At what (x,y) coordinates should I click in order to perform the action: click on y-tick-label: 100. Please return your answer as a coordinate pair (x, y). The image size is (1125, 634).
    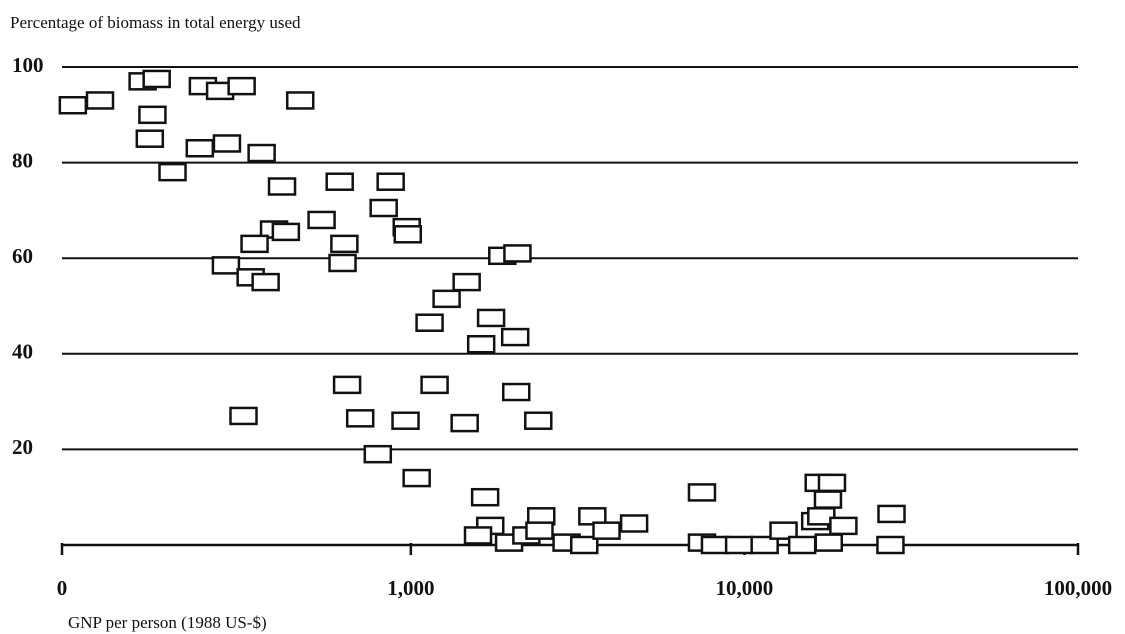
    Looking at the image, I should click on (28, 65).